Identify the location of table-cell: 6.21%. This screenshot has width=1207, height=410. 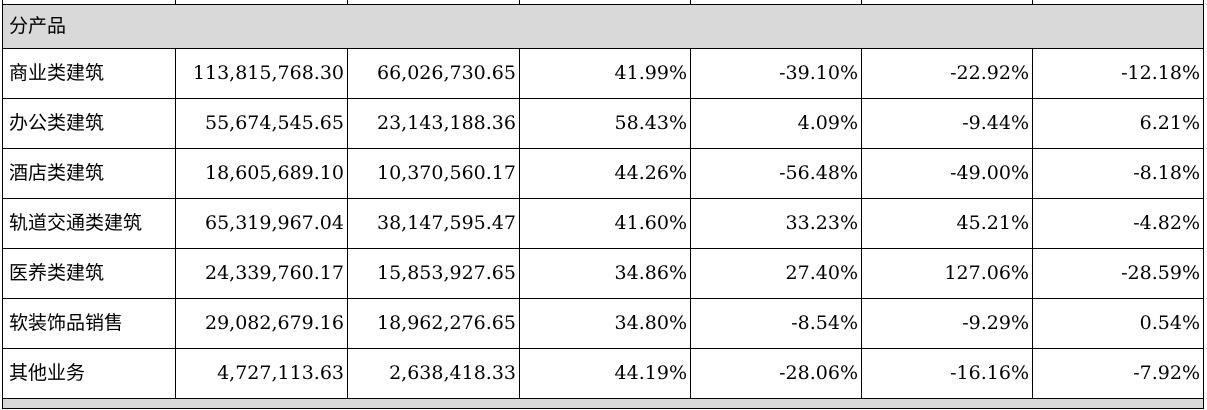
(1118, 123).